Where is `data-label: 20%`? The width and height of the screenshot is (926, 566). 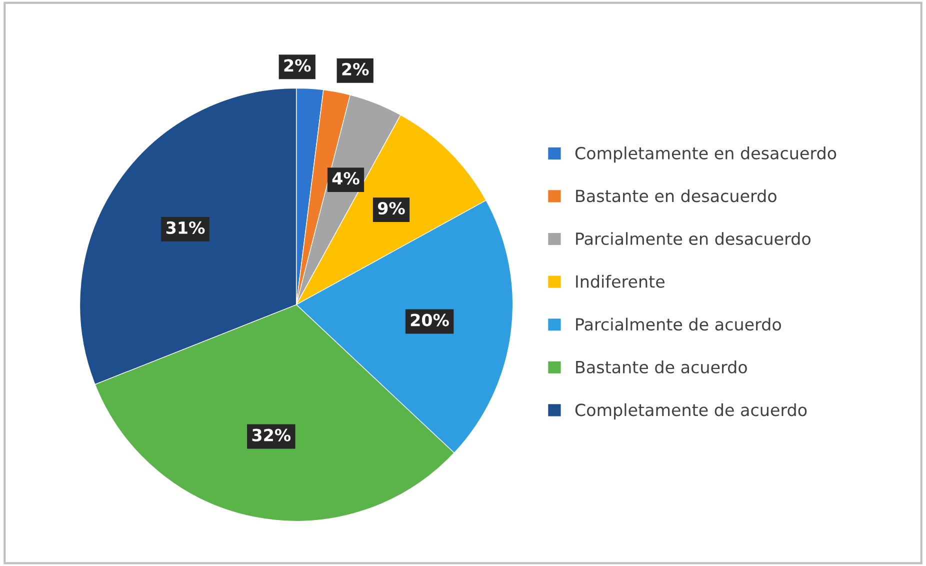 data-label: 20% is located at coordinates (429, 320).